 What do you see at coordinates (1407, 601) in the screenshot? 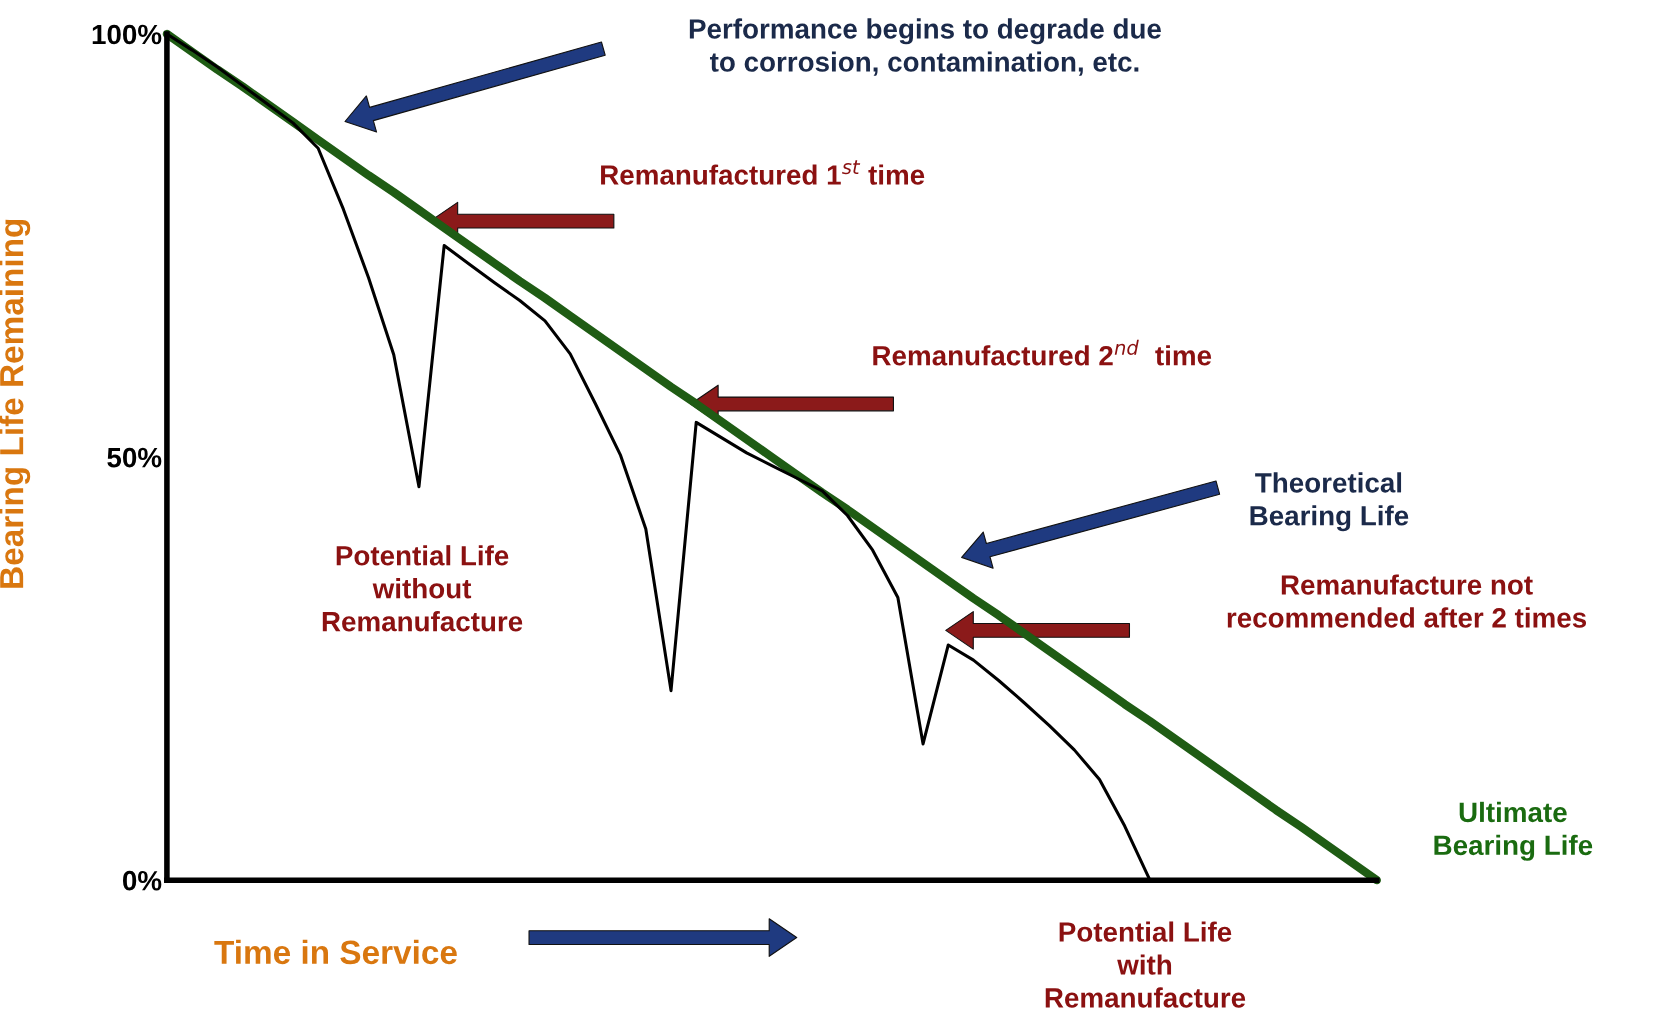
I see `annotation: Remanufacture not recommended after 2 times` at bounding box center [1407, 601].